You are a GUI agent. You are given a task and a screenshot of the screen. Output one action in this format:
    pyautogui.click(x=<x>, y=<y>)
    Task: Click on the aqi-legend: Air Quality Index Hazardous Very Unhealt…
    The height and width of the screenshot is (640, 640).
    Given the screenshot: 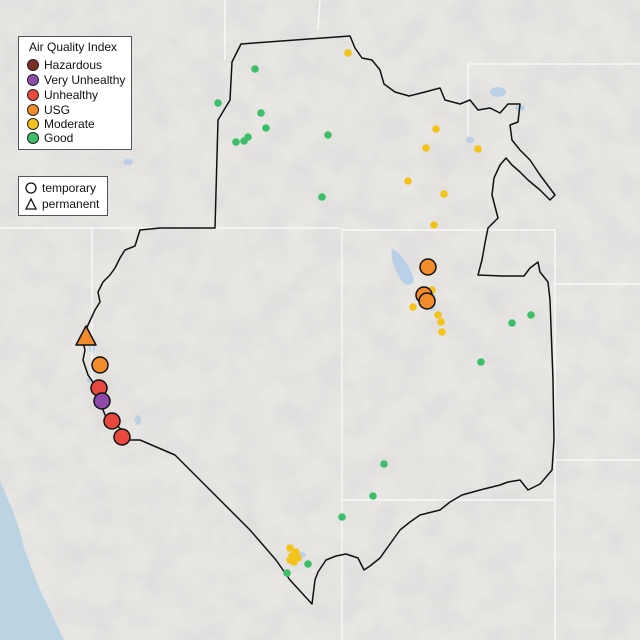 What is the action you would take?
    pyautogui.click(x=75, y=93)
    